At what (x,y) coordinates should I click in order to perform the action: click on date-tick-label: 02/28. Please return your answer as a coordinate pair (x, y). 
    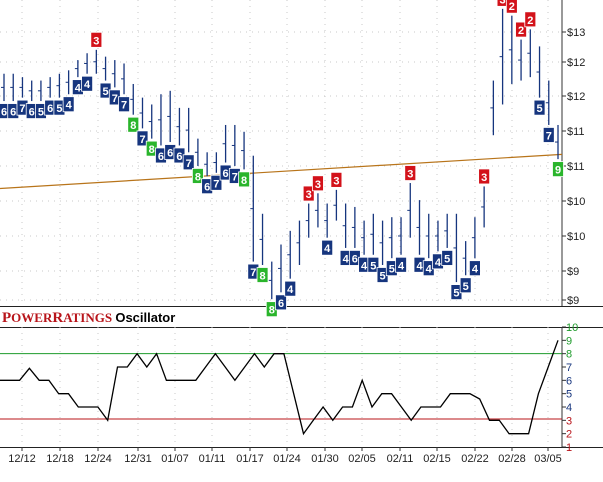
    Looking at the image, I should click on (512, 459).